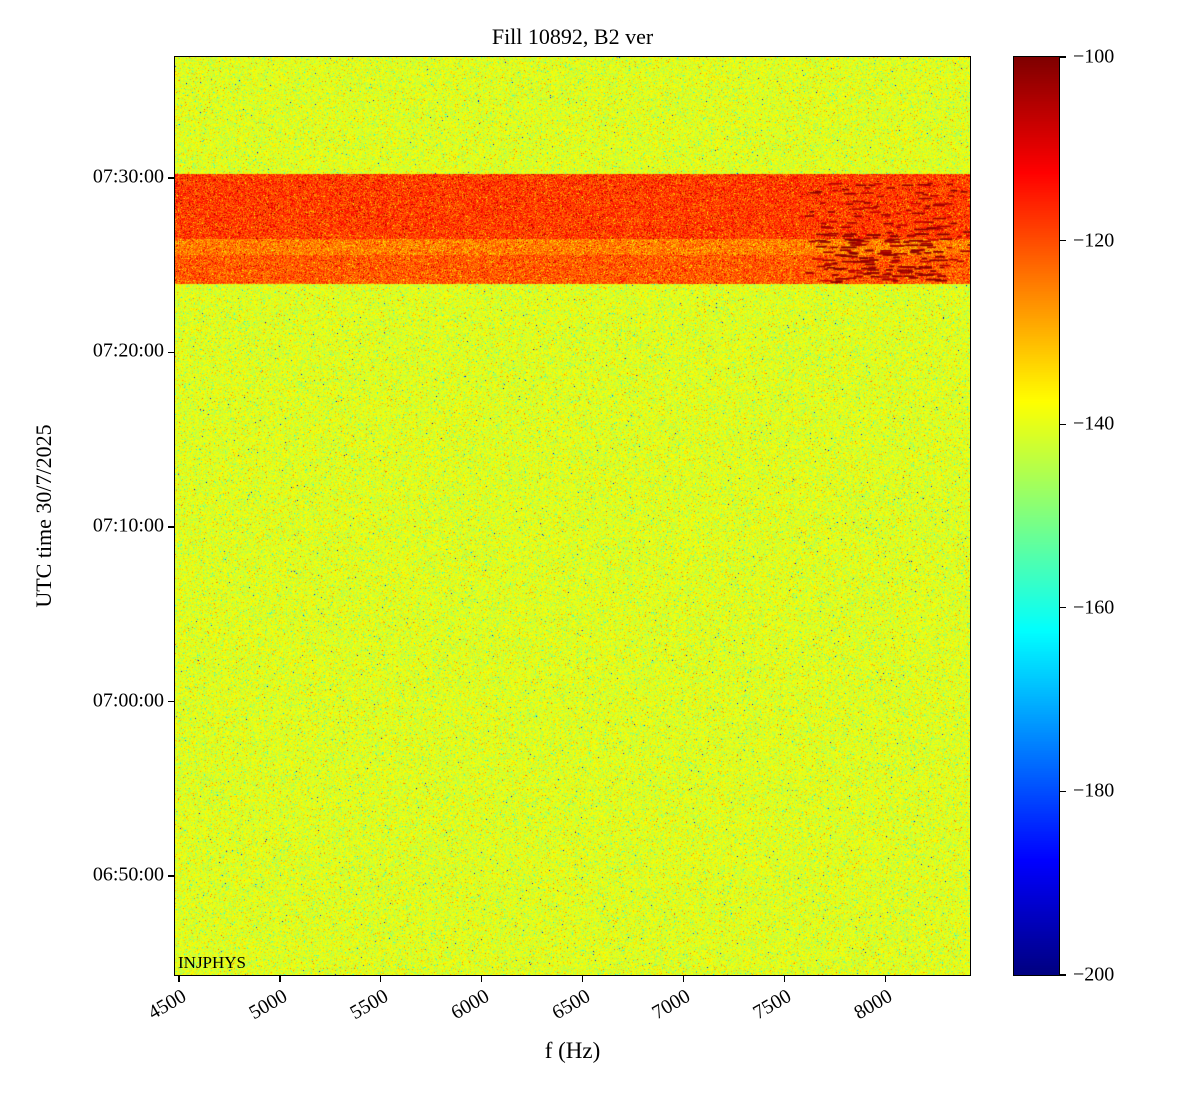 Image resolution: width=1200 pixels, height=1100 pixels. What do you see at coordinates (268, 1005) in the screenshot?
I see `x-tick-label: 5000` at bounding box center [268, 1005].